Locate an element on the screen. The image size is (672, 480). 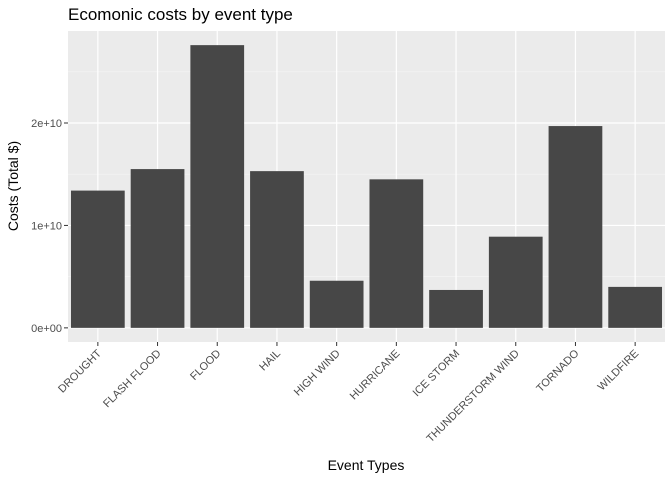
bar-high-wind is located at coordinates (336, 304).